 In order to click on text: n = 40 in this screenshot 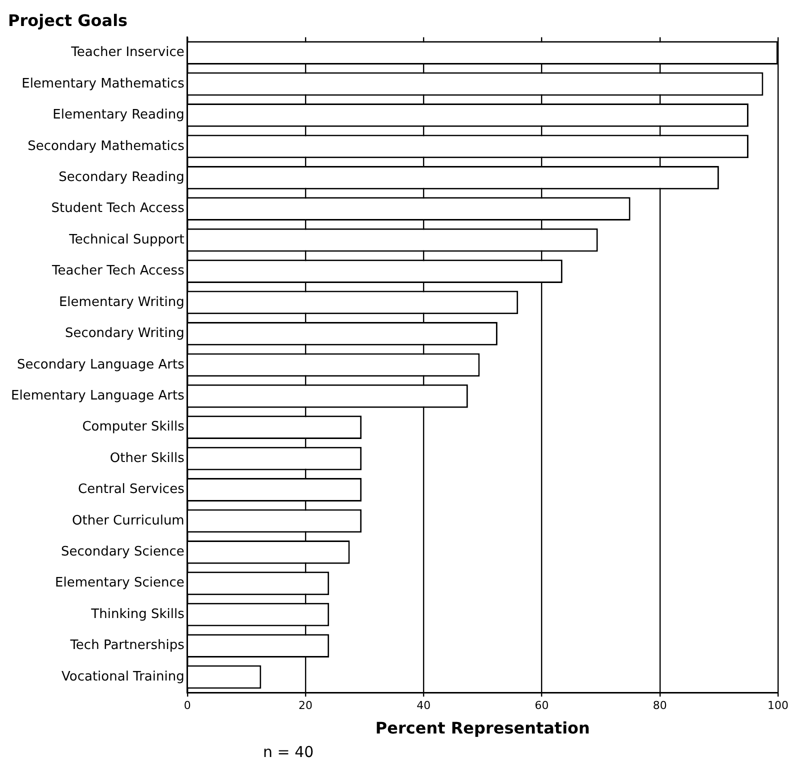, I will do `click(289, 752)`.